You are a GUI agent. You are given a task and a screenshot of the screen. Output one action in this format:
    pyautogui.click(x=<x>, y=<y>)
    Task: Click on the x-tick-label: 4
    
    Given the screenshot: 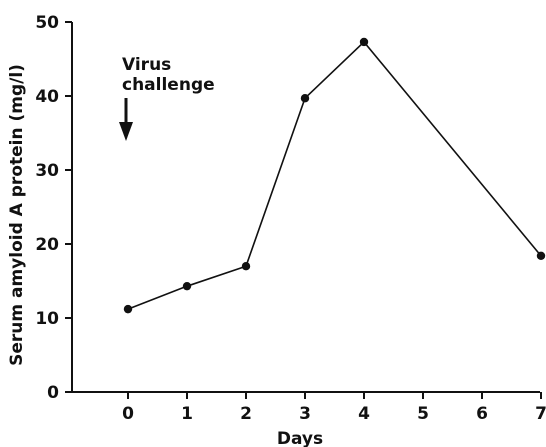 What is the action you would take?
    pyautogui.click(x=364, y=414)
    